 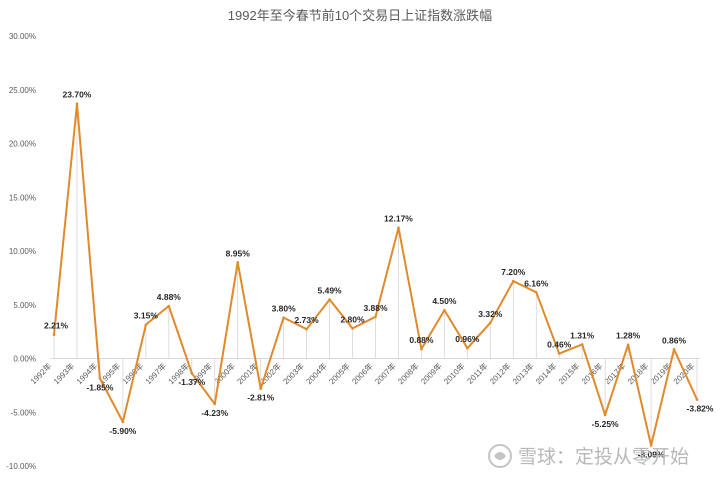 What do you see at coordinates (122, 431) in the screenshot?
I see `data-label: -5.90%` at bounding box center [122, 431].